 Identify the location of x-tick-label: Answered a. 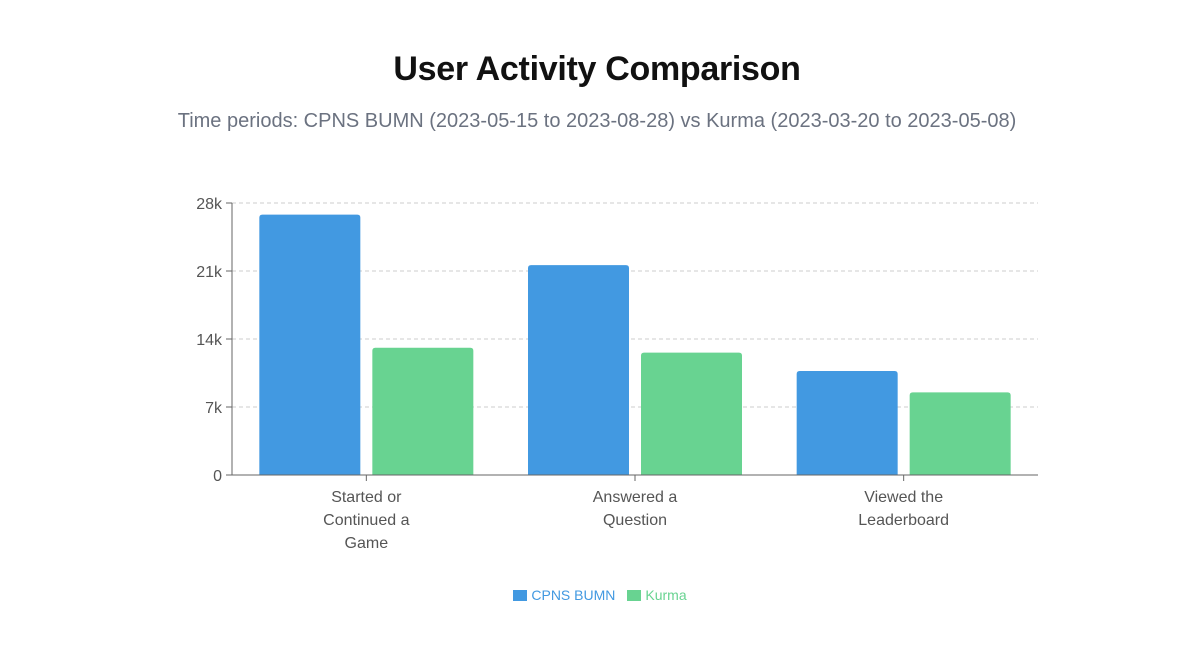
(635, 497).